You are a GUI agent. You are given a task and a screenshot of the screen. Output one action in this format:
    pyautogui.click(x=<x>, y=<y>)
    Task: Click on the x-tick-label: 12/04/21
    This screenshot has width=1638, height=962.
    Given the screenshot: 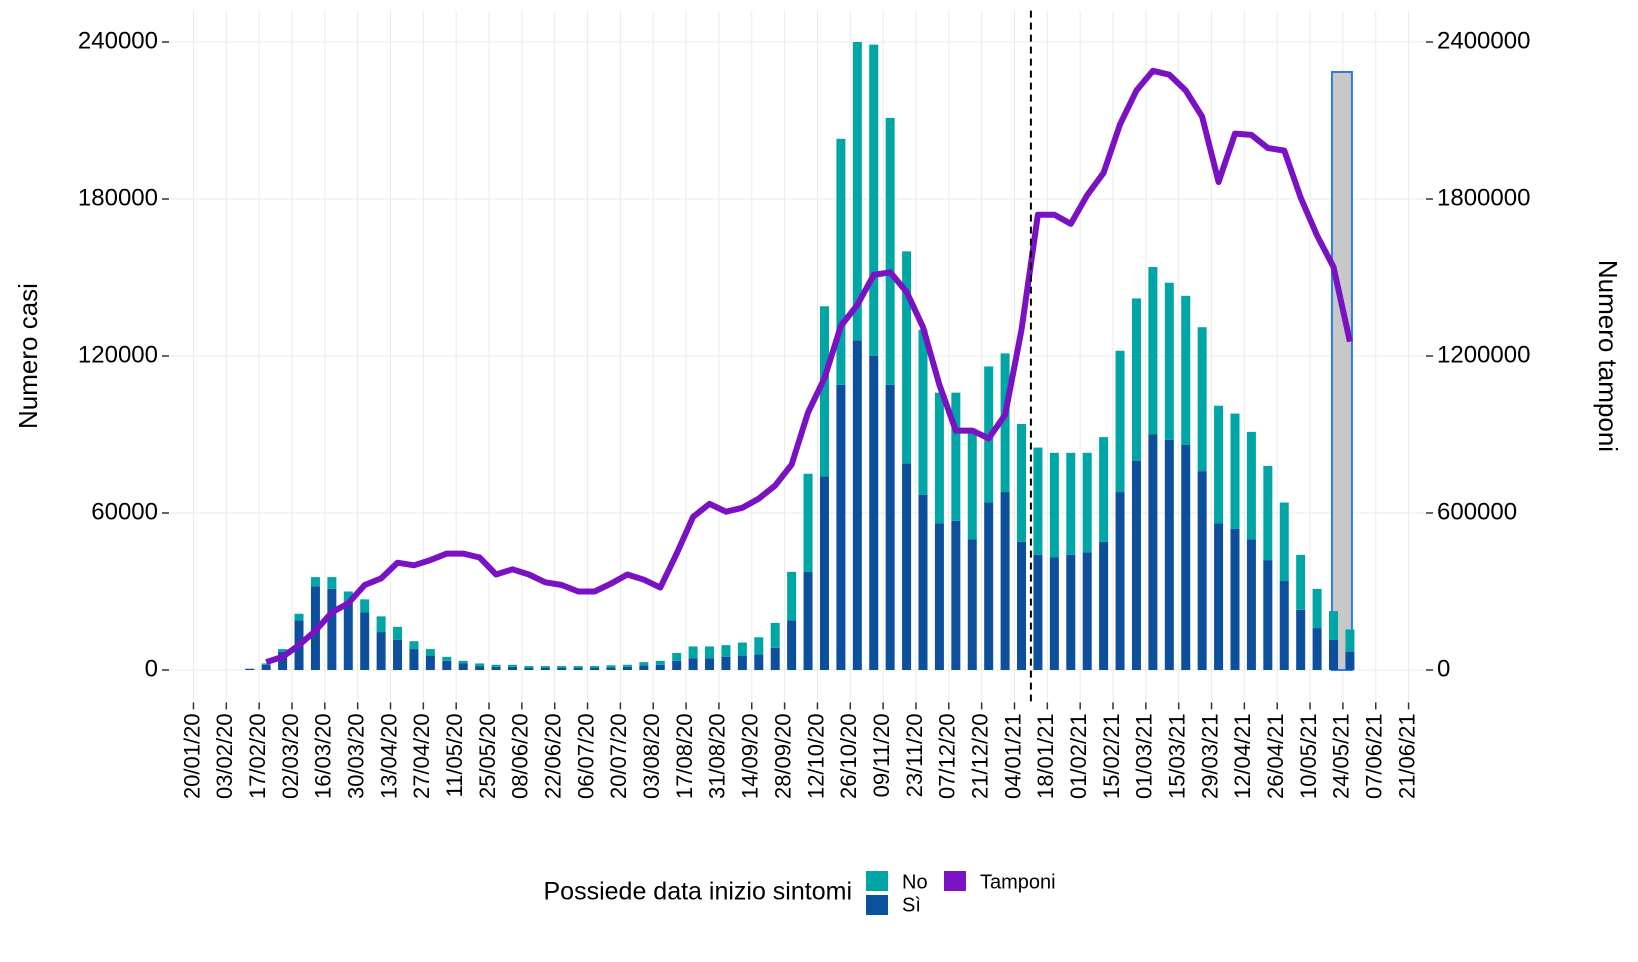 What is the action you would take?
    pyautogui.click(x=1242, y=756)
    